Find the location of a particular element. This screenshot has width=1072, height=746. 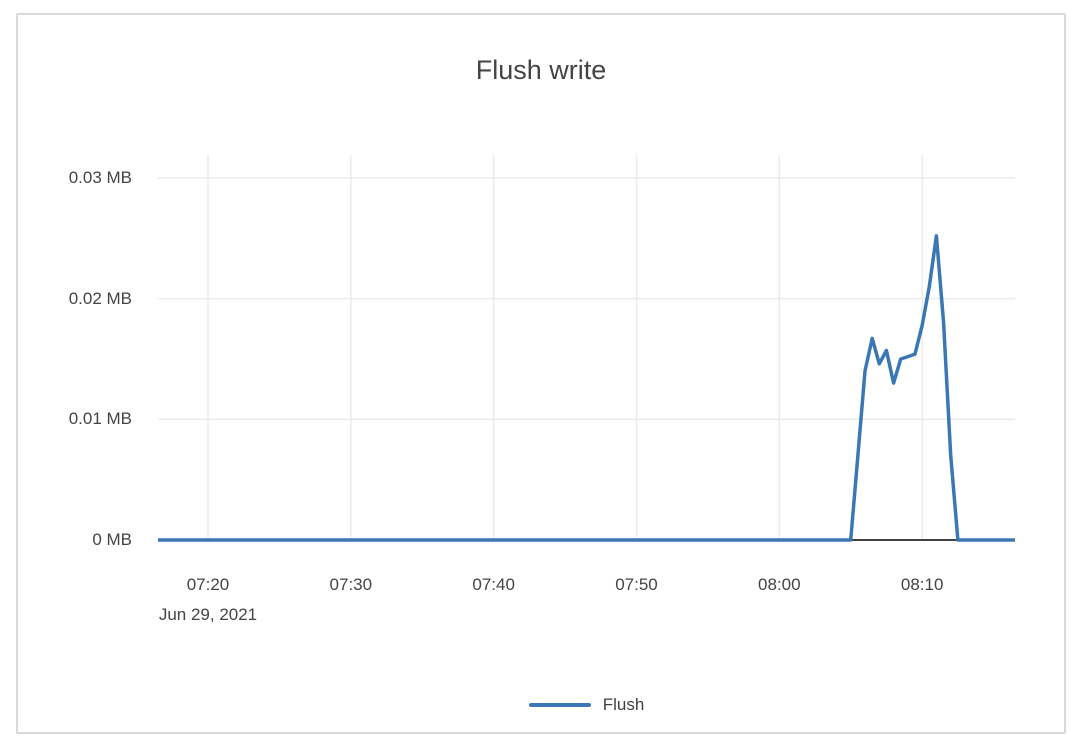

x-axis-tick-label: 07:30 is located at coordinates (351, 584).